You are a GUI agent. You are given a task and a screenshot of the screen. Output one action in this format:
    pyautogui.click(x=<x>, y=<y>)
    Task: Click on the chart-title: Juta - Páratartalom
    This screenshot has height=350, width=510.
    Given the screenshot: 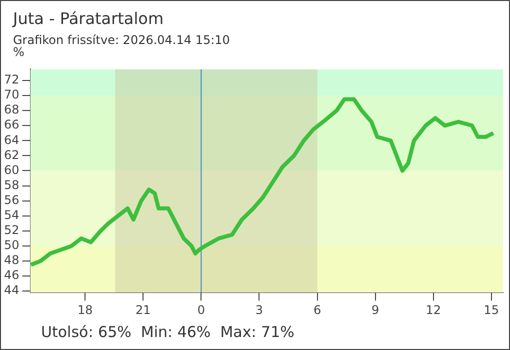 What is the action you would take?
    pyautogui.click(x=88, y=18)
    